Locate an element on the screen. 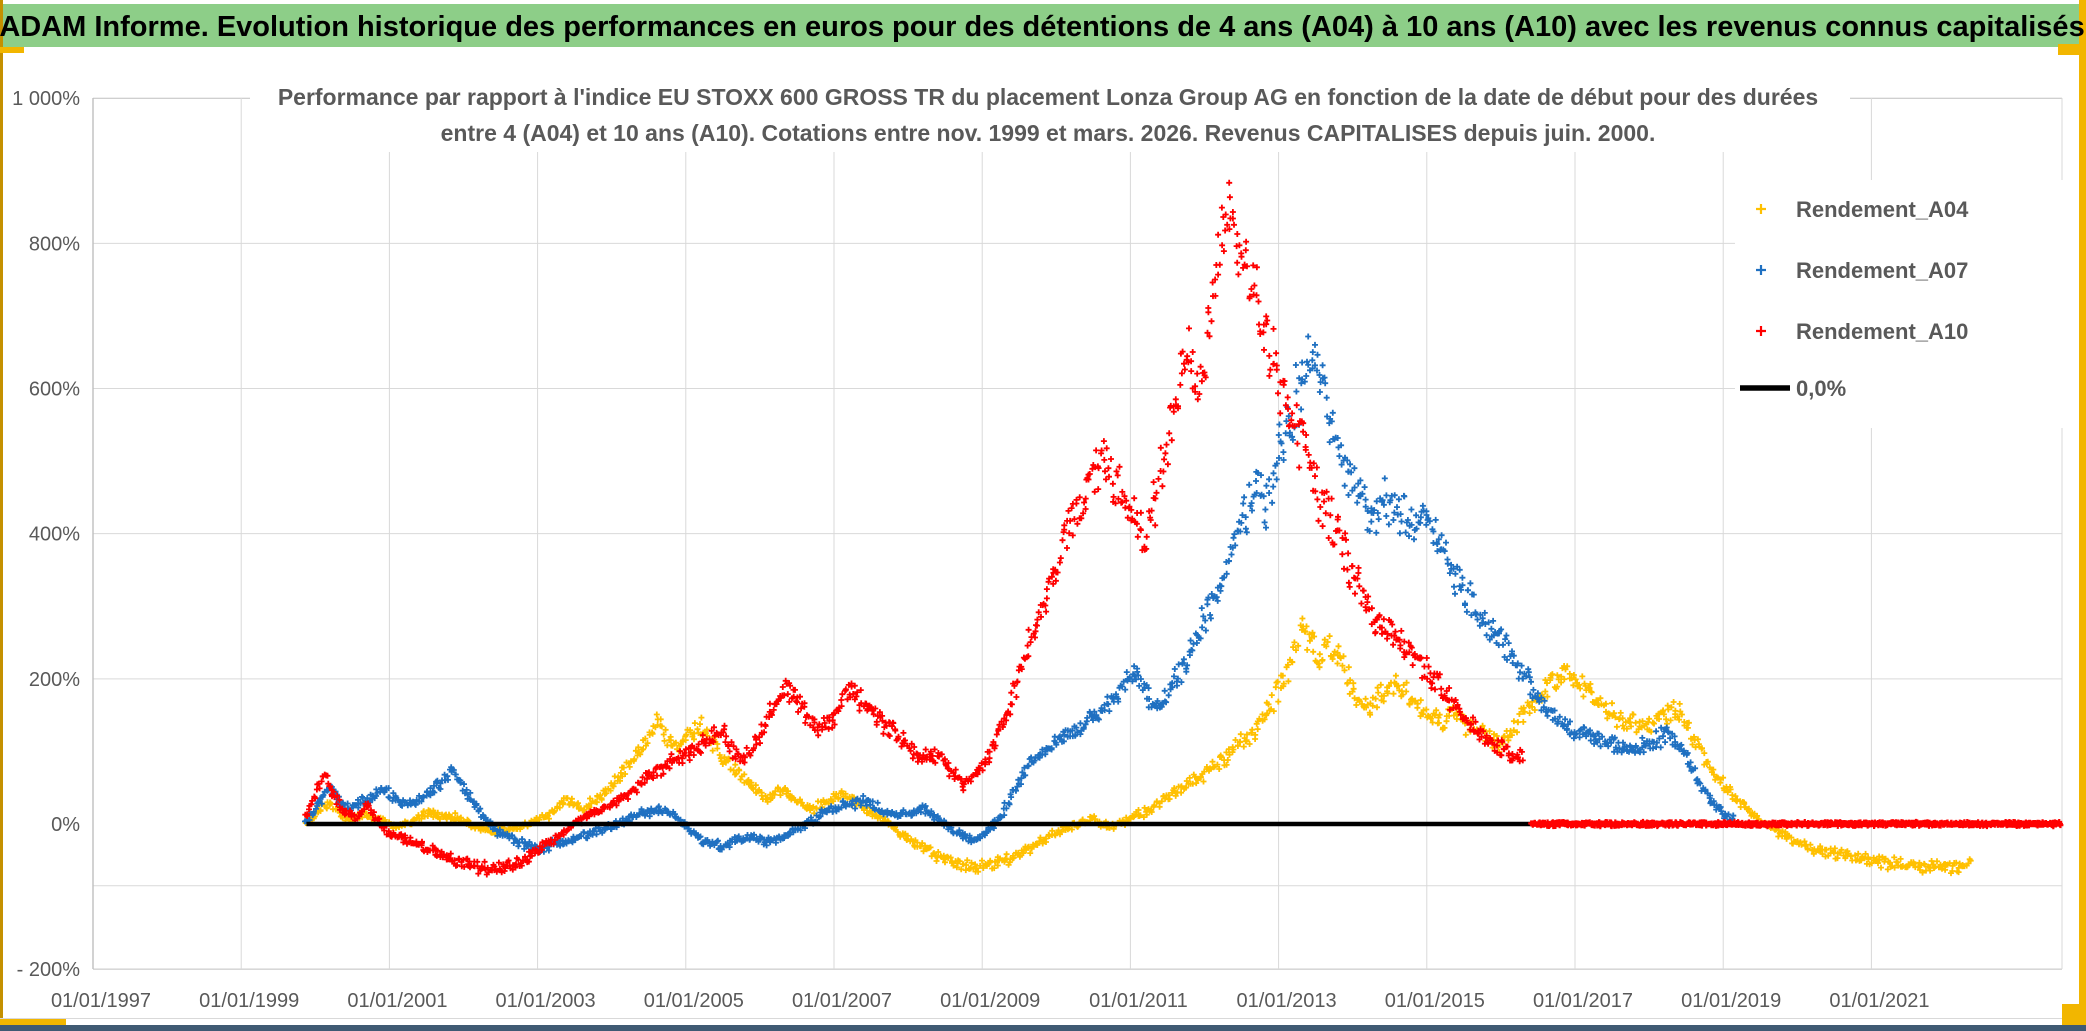  y-axis-tick-label: 1 000% is located at coordinates (46, 99).